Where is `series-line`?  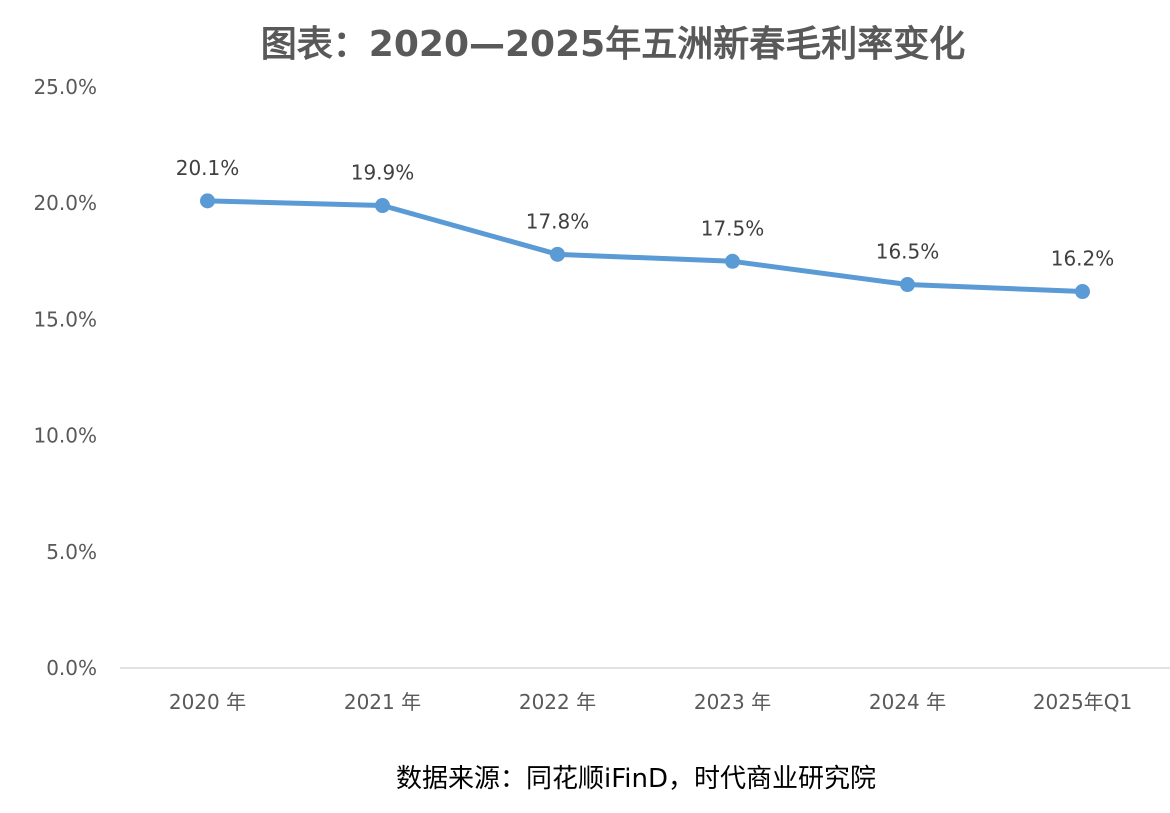 series-line is located at coordinates (645, 246).